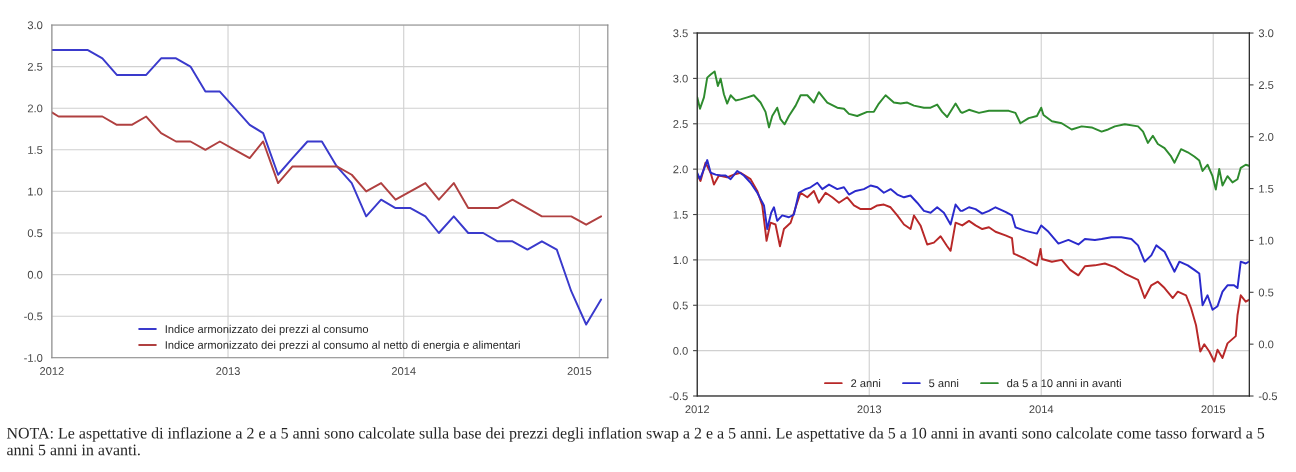 This screenshot has width=1296, height=472. What do you see at coordinates (1268, 396) in the screenshot?
I see `y2-tick-label: -0.5` at bounding box center [1268, 396].